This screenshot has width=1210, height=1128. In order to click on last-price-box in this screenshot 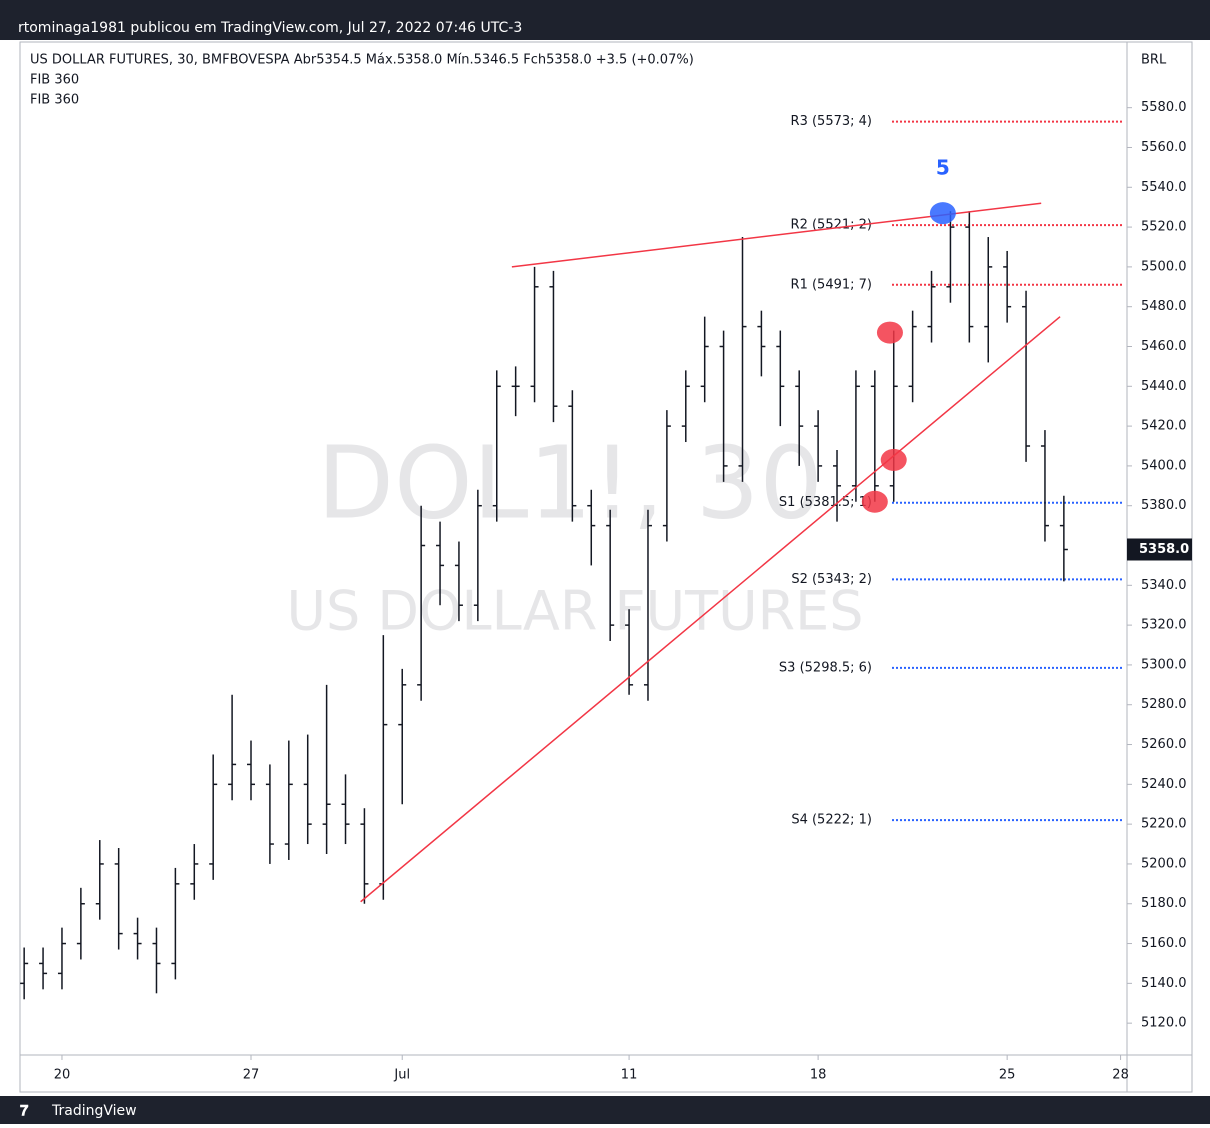, I will do `click(1159, 549)`.